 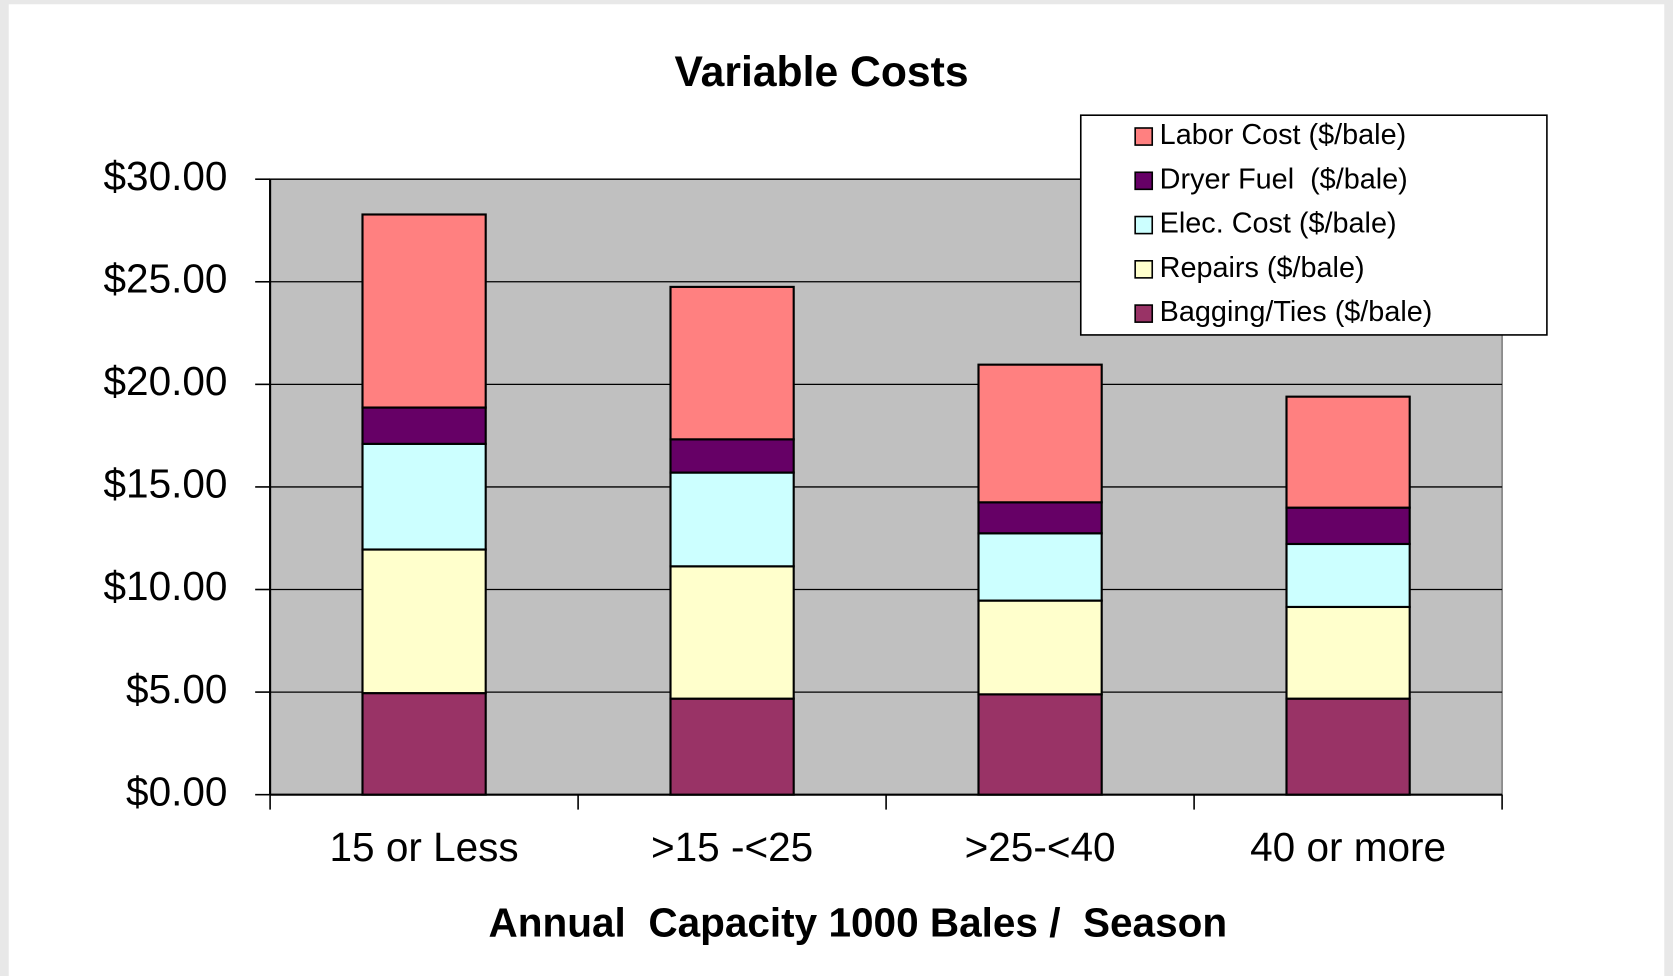 I want to click on y-tick-label: $10.00, so click(x=166, y=586).